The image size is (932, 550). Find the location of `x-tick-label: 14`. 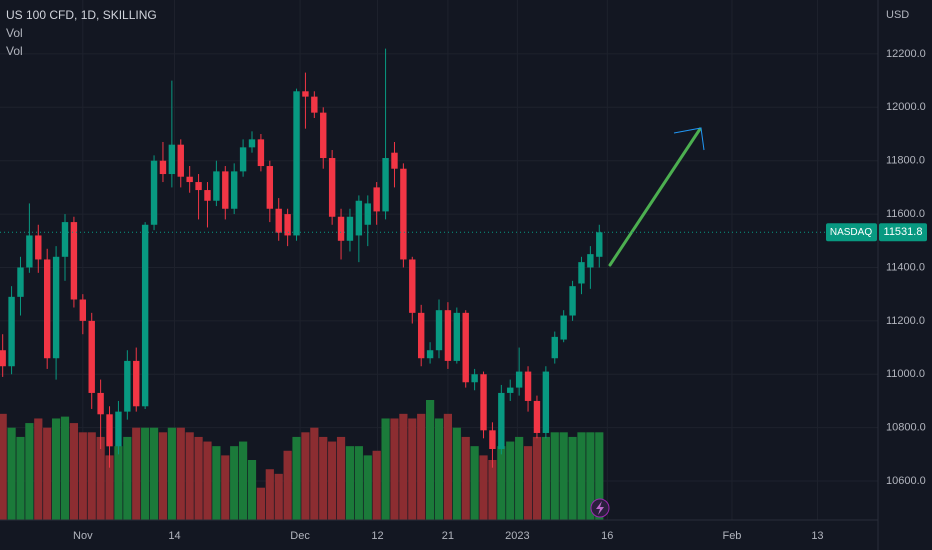

x-tick-label: 14 is located at coordinates (174, 536).